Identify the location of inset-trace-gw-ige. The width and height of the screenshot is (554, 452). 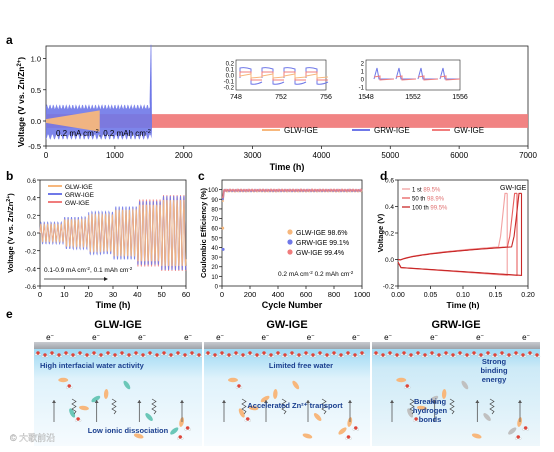
(417, 78).